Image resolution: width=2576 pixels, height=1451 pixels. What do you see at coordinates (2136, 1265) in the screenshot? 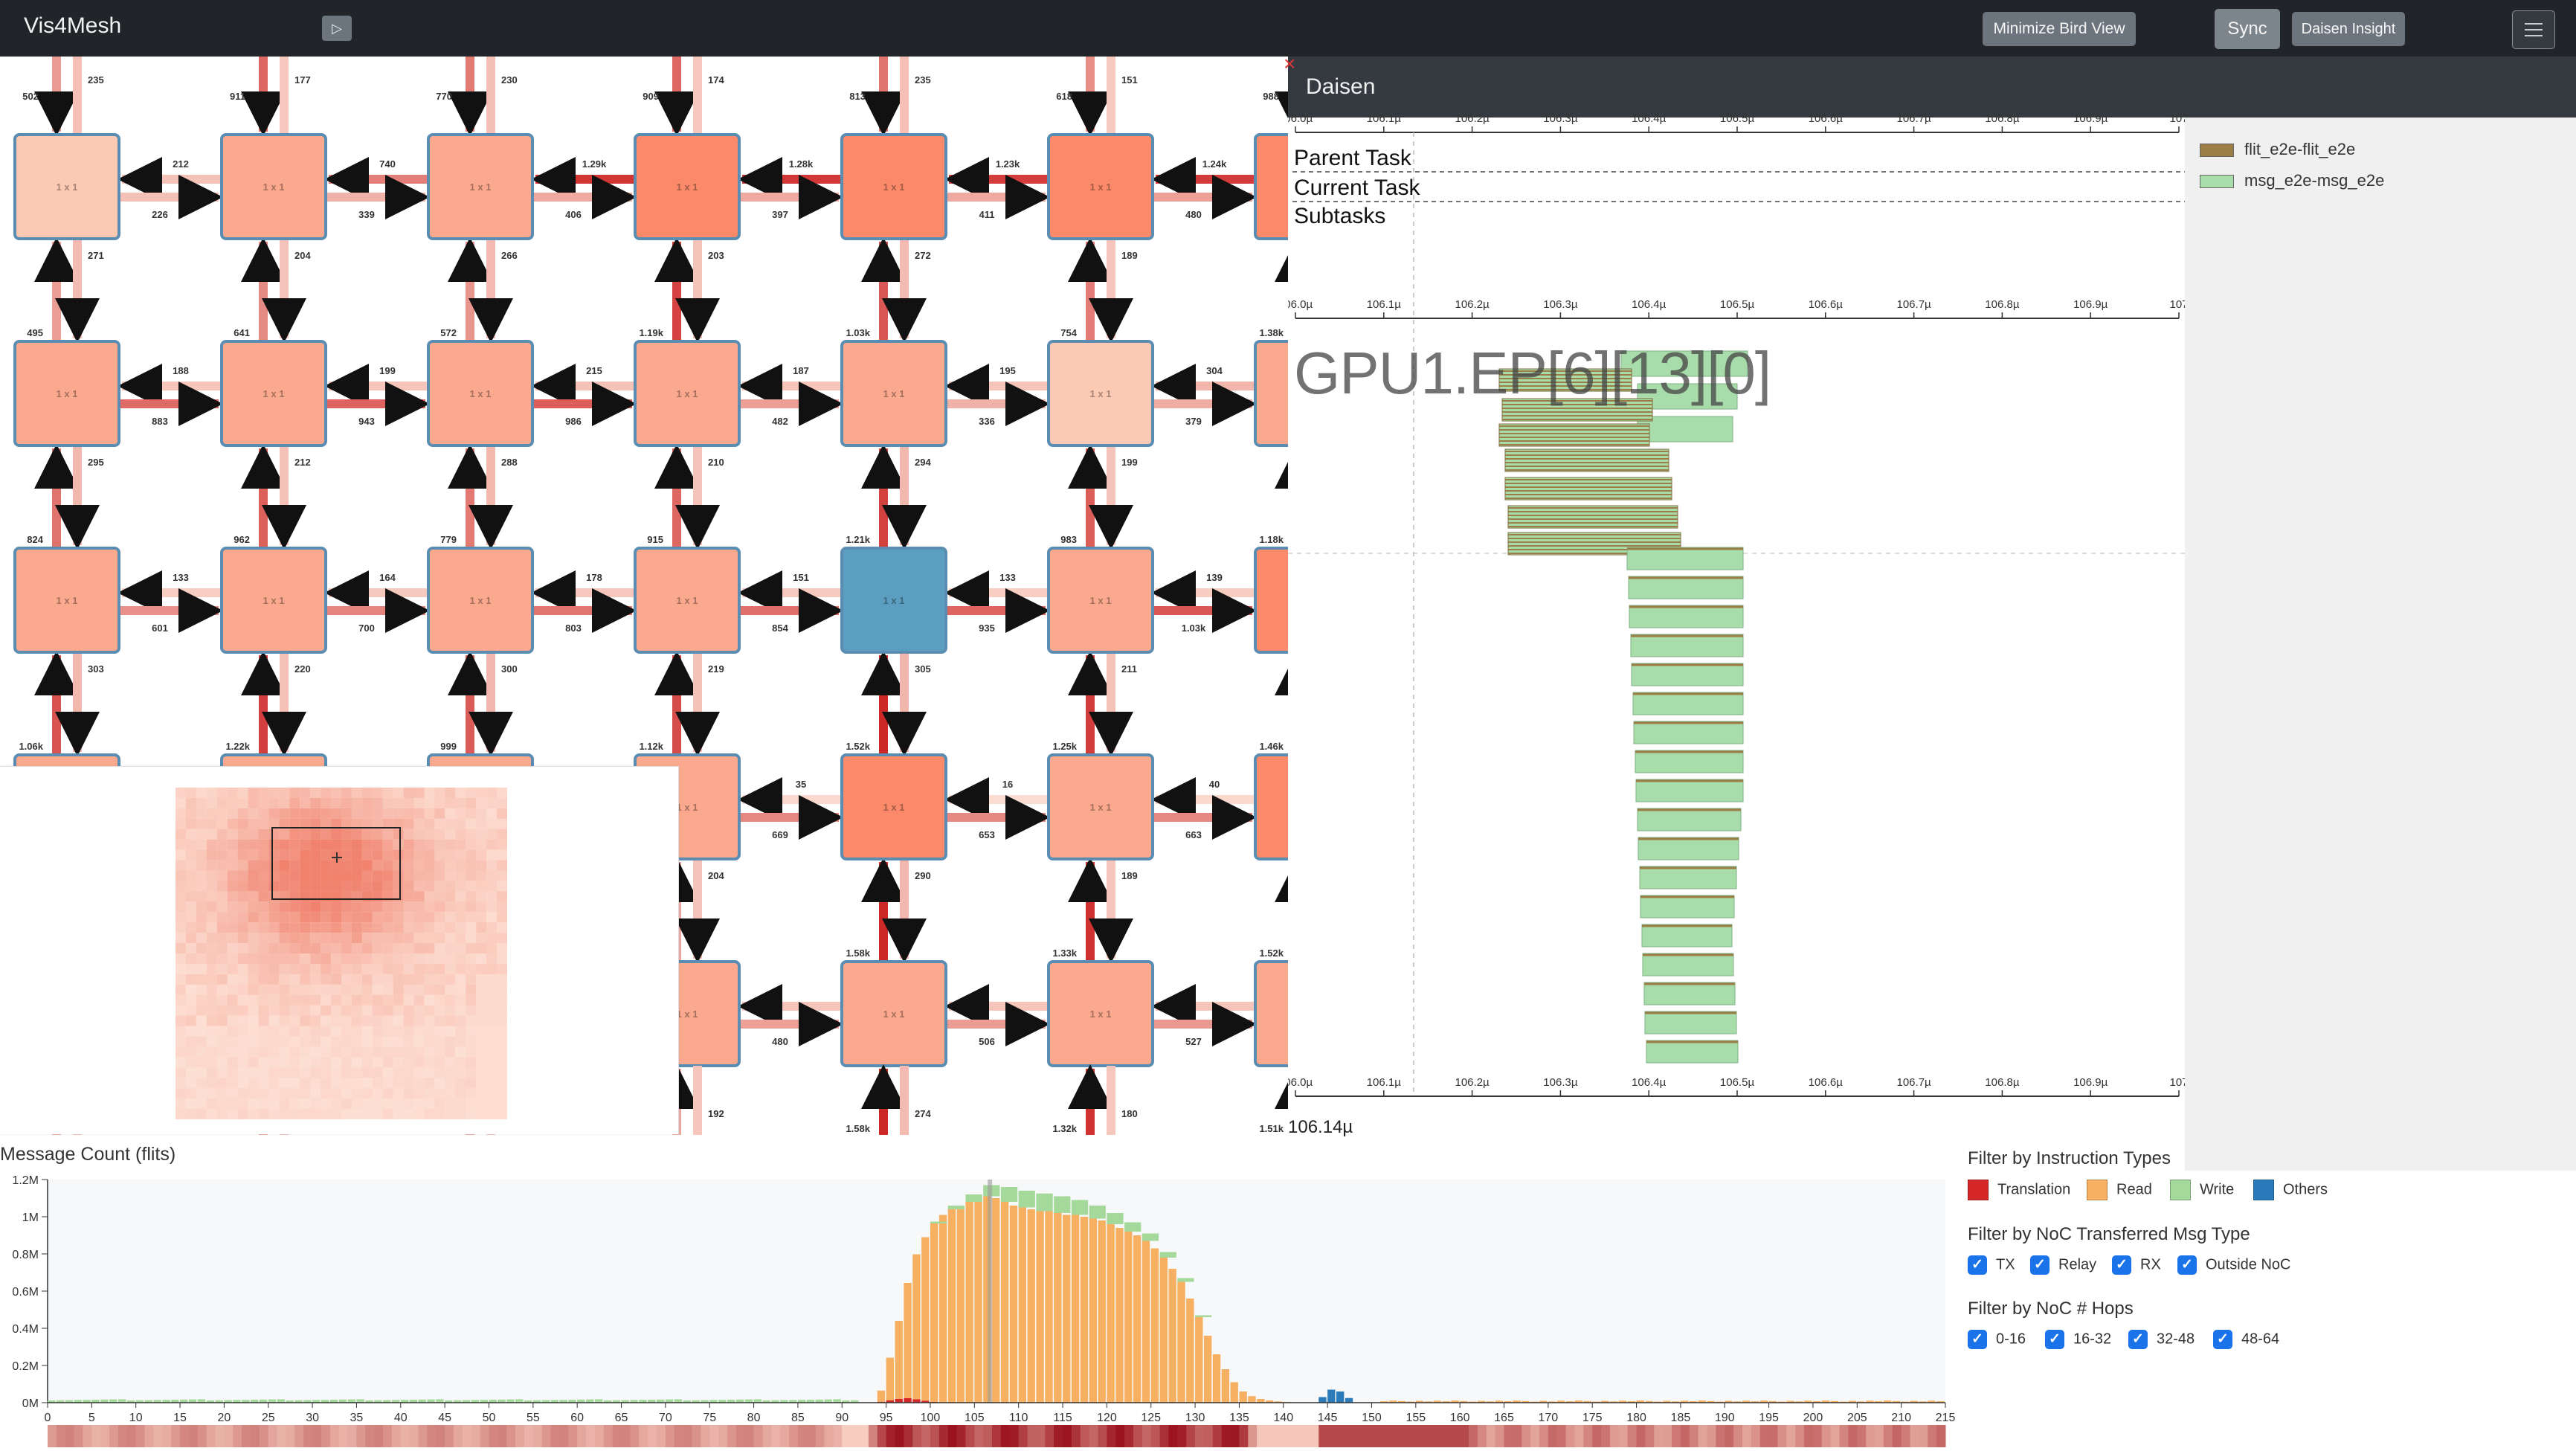
I see `checkbox-rx: ✓ RX` at bounding box center [2136, 1265].